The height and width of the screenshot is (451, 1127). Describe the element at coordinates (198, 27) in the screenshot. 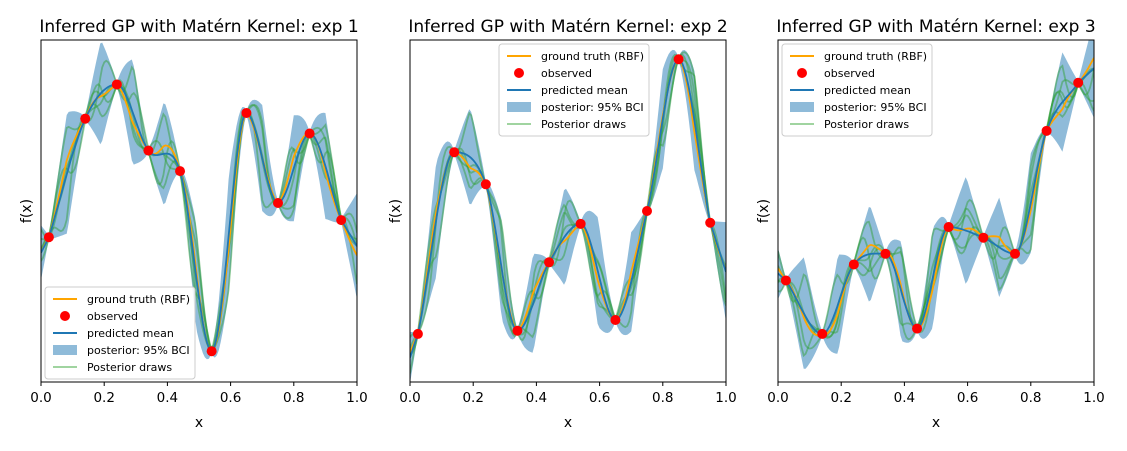

I see `chart-title: Inferred GP with Matérn Kernel: exp 1` at that location.